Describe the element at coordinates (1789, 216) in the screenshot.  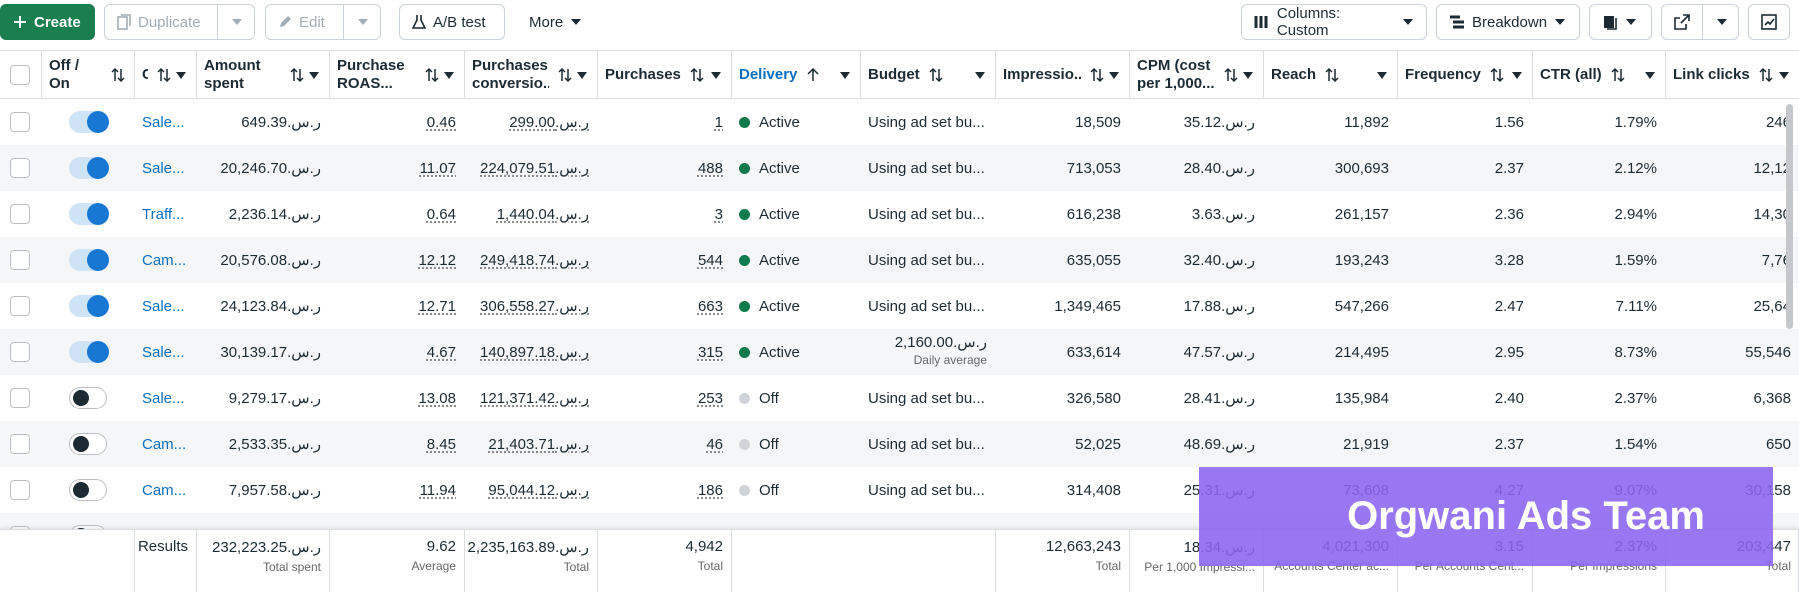
I see `scrollbar-thumb` at that location.